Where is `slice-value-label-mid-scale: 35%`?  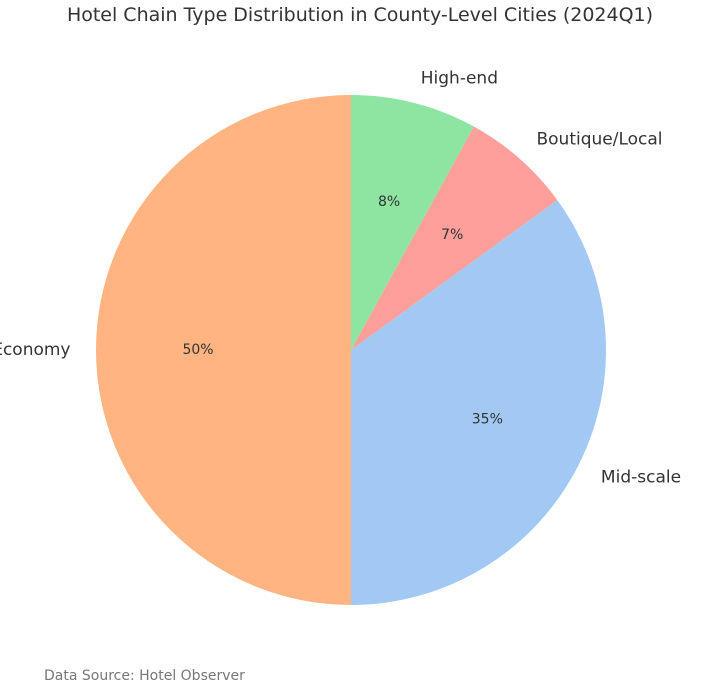 slice-value-label-mid-scale: 35% is located at coordinates (487, 419).